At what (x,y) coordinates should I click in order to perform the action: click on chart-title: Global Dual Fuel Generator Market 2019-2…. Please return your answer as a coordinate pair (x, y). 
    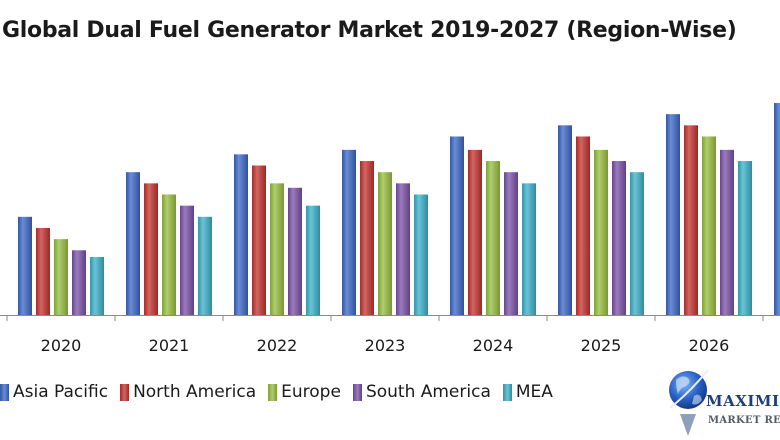
    Looking at the image, I should click on (369, 30).